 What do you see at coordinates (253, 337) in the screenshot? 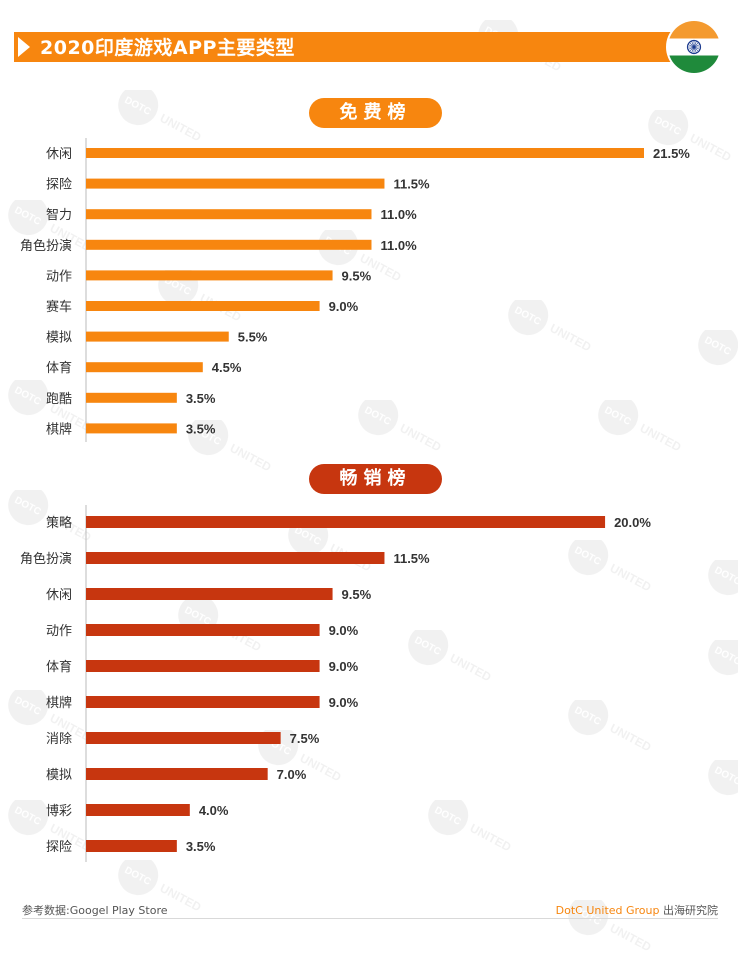
I see `free-value-label: 5.5%` at bounding box center [253, 337].